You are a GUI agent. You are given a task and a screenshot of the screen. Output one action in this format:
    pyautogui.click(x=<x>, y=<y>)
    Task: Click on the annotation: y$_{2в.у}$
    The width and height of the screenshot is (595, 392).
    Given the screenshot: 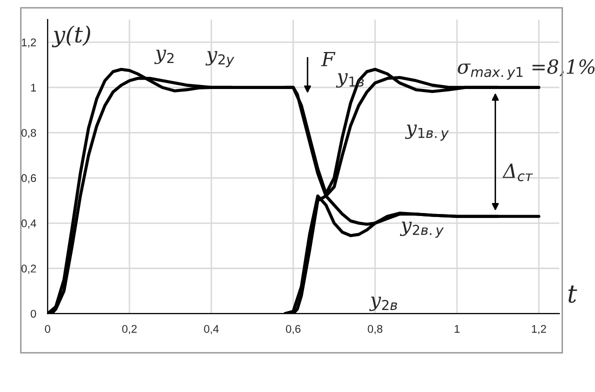 What is the action you would take?
    pyautogui.click(x=422, y=230)
    